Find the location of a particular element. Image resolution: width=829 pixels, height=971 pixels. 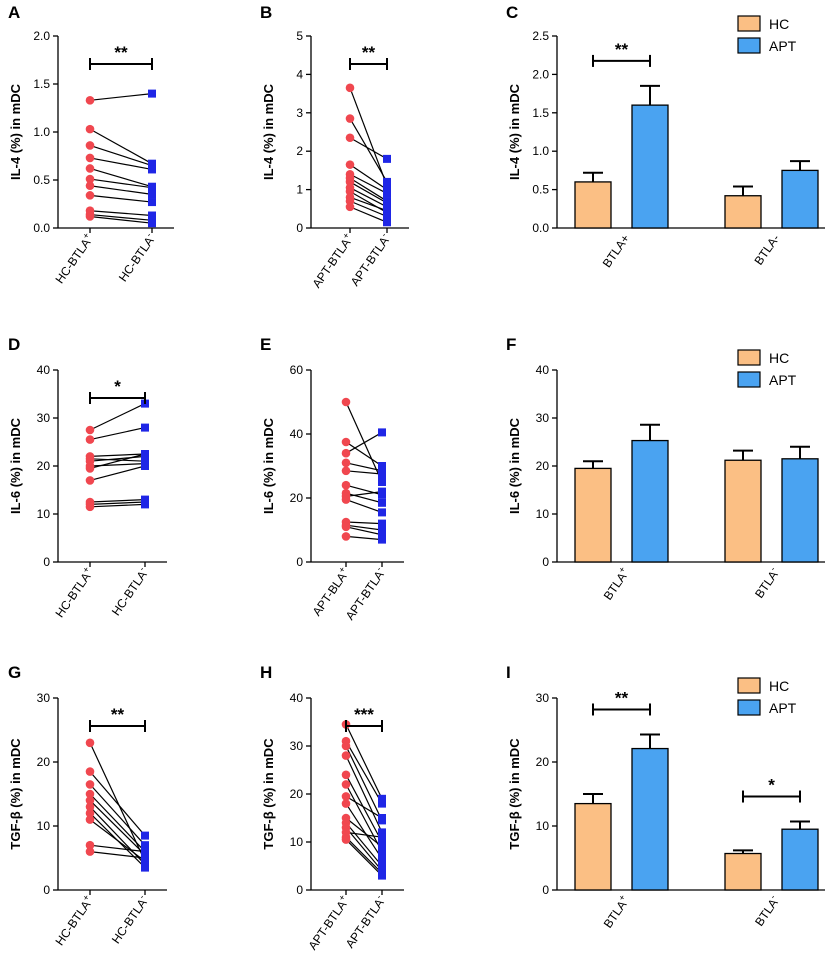

x-category-label: HC-BTLA+ is located at coordinates (74, 921).